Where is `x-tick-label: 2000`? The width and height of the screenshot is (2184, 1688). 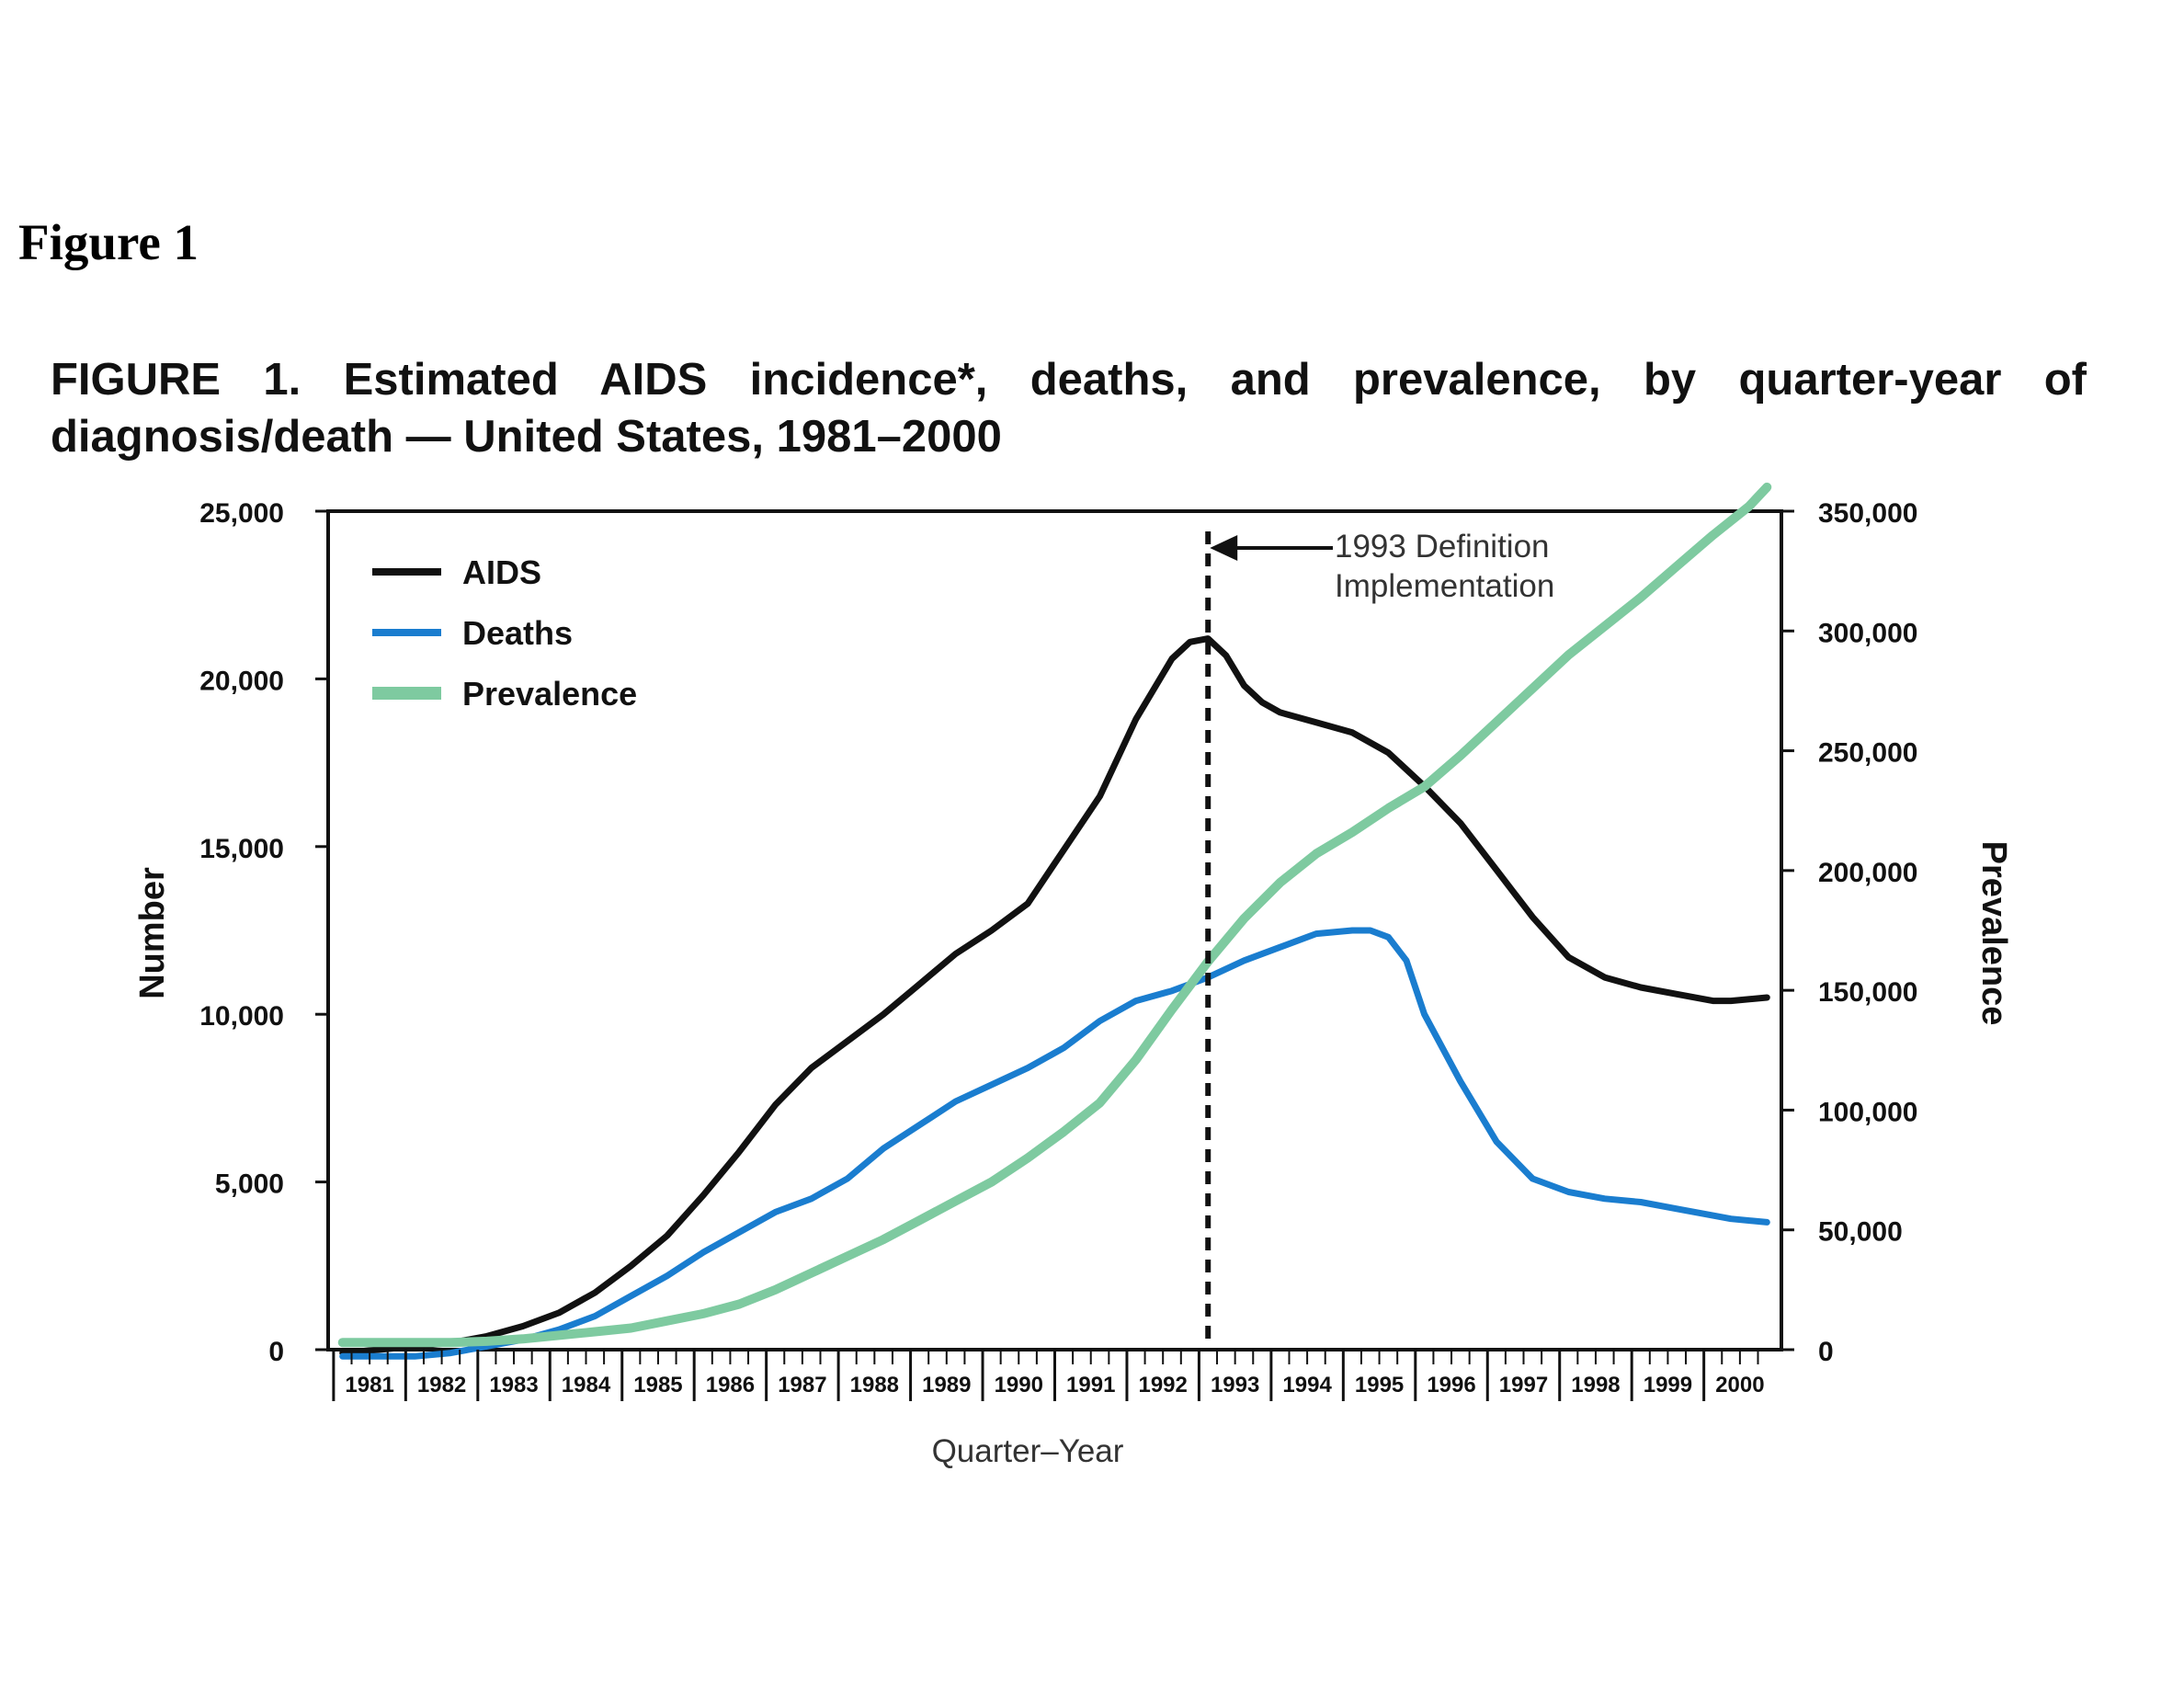
x-tick-label: 2000 is located at coordinates (1739, 1385).